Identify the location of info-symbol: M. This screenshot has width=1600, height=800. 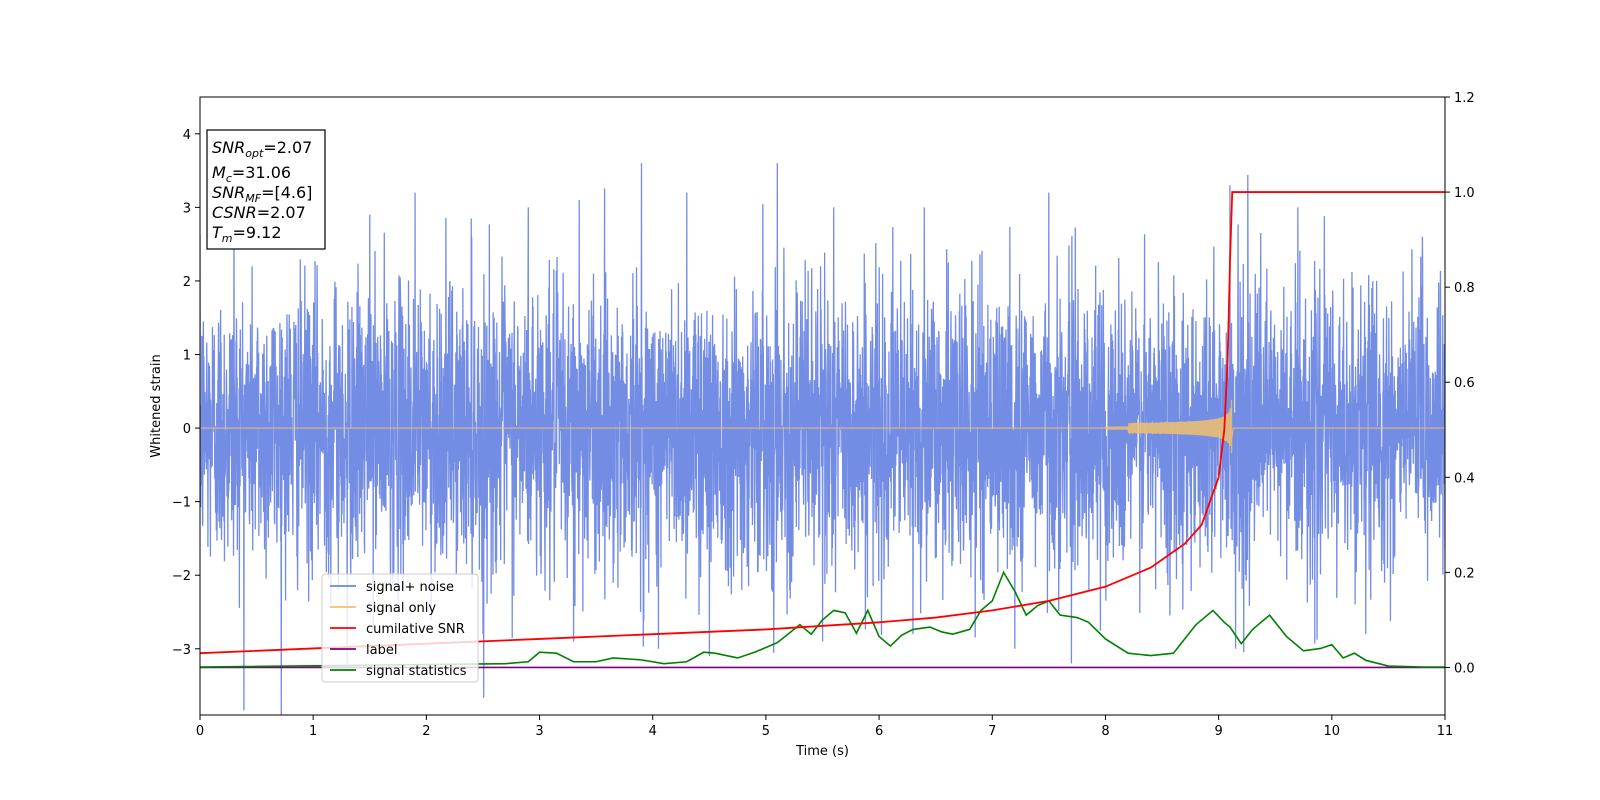
(219, 172).